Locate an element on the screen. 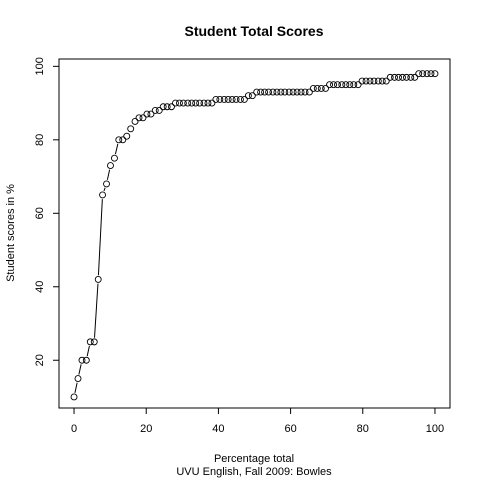 Image resolution: width=480 pixels, height=480 pixels. connector-lines is located at coordinates (96, 268).